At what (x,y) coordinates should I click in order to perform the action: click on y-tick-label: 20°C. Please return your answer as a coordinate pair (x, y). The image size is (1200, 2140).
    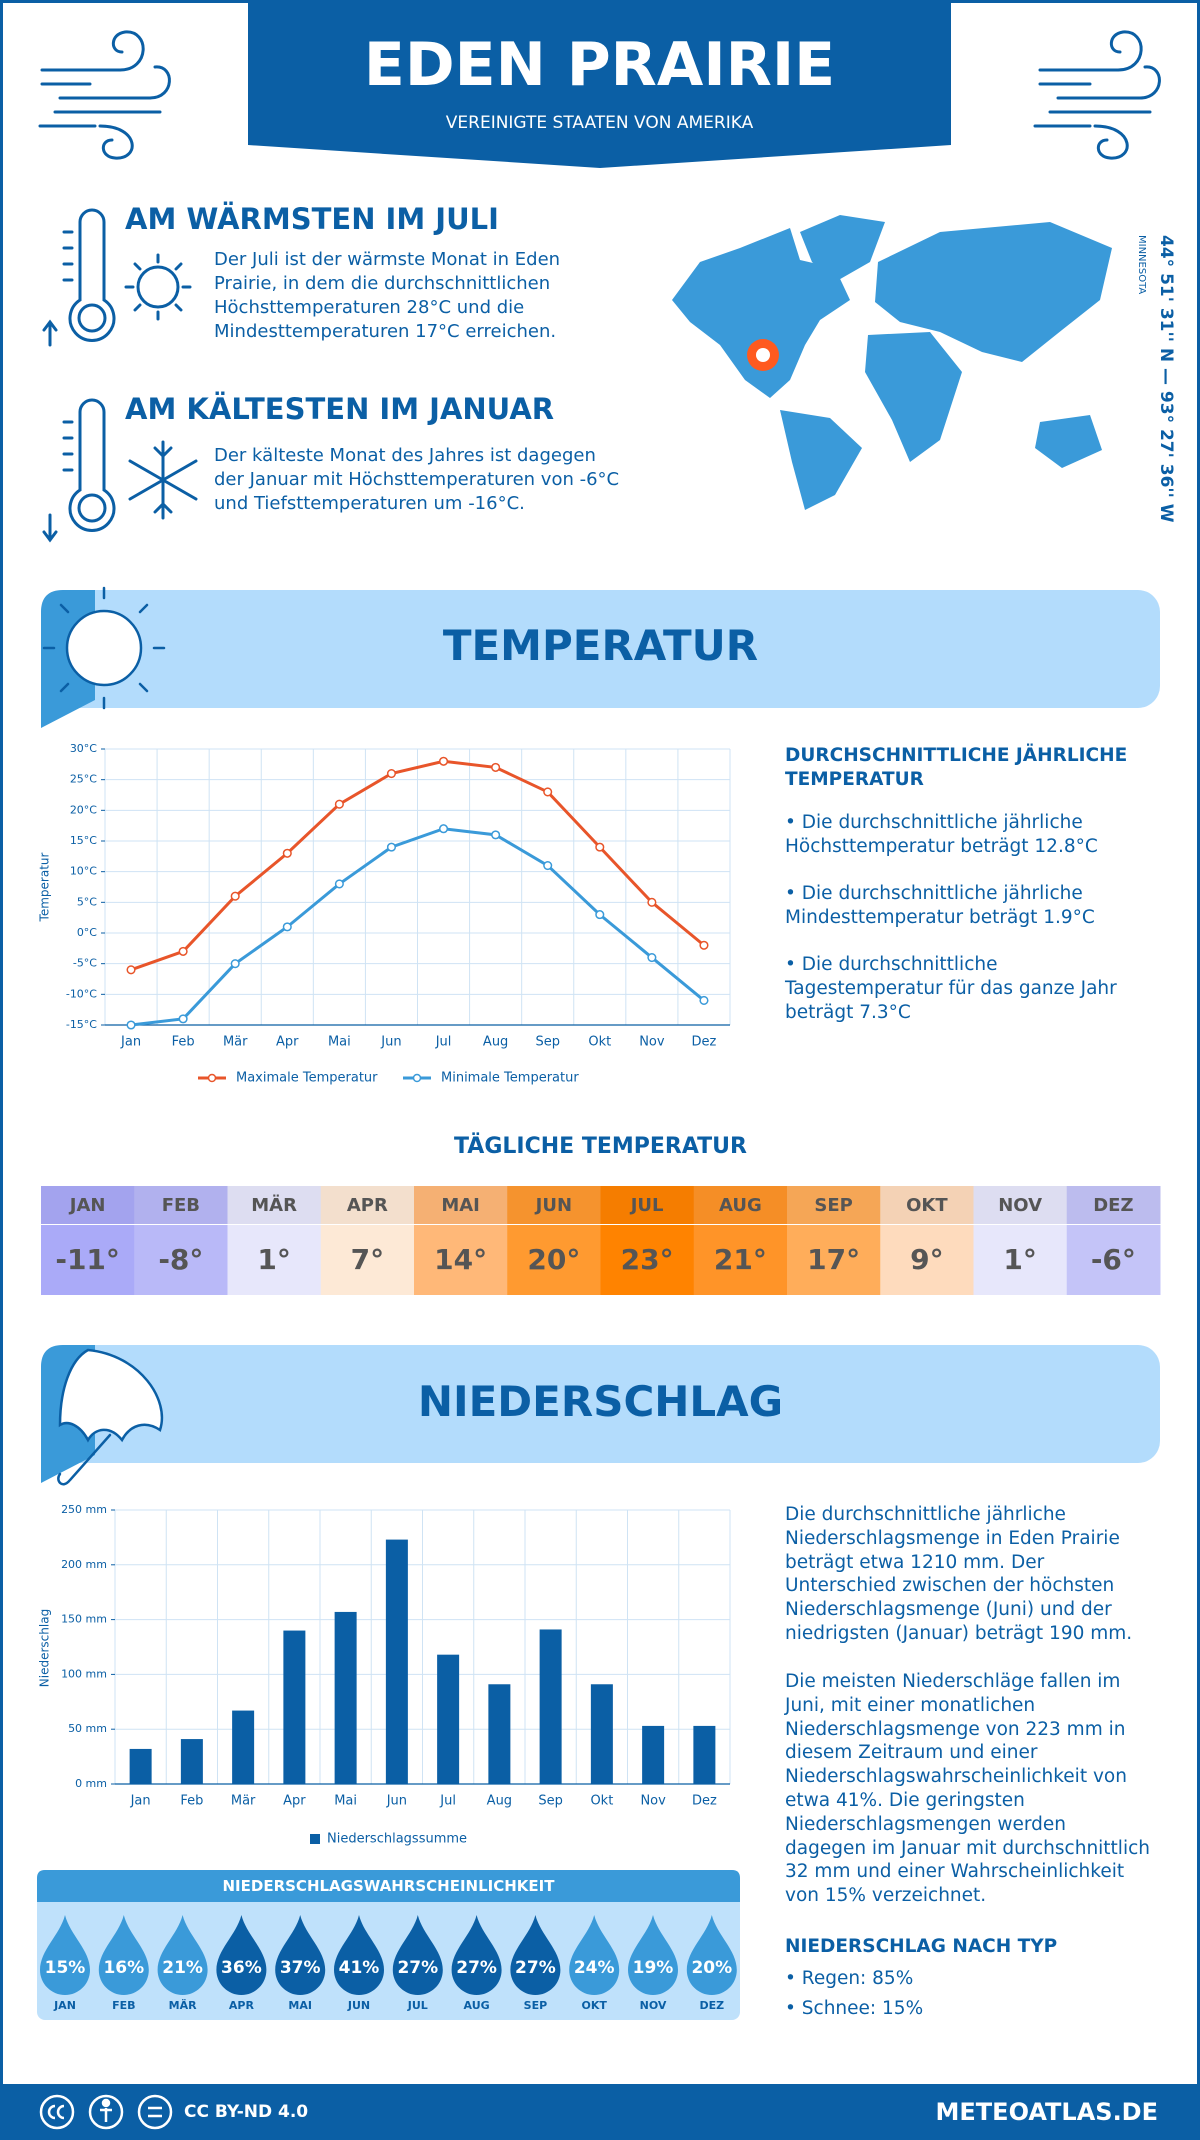
    Looking at the image, I should click on (83, 809).